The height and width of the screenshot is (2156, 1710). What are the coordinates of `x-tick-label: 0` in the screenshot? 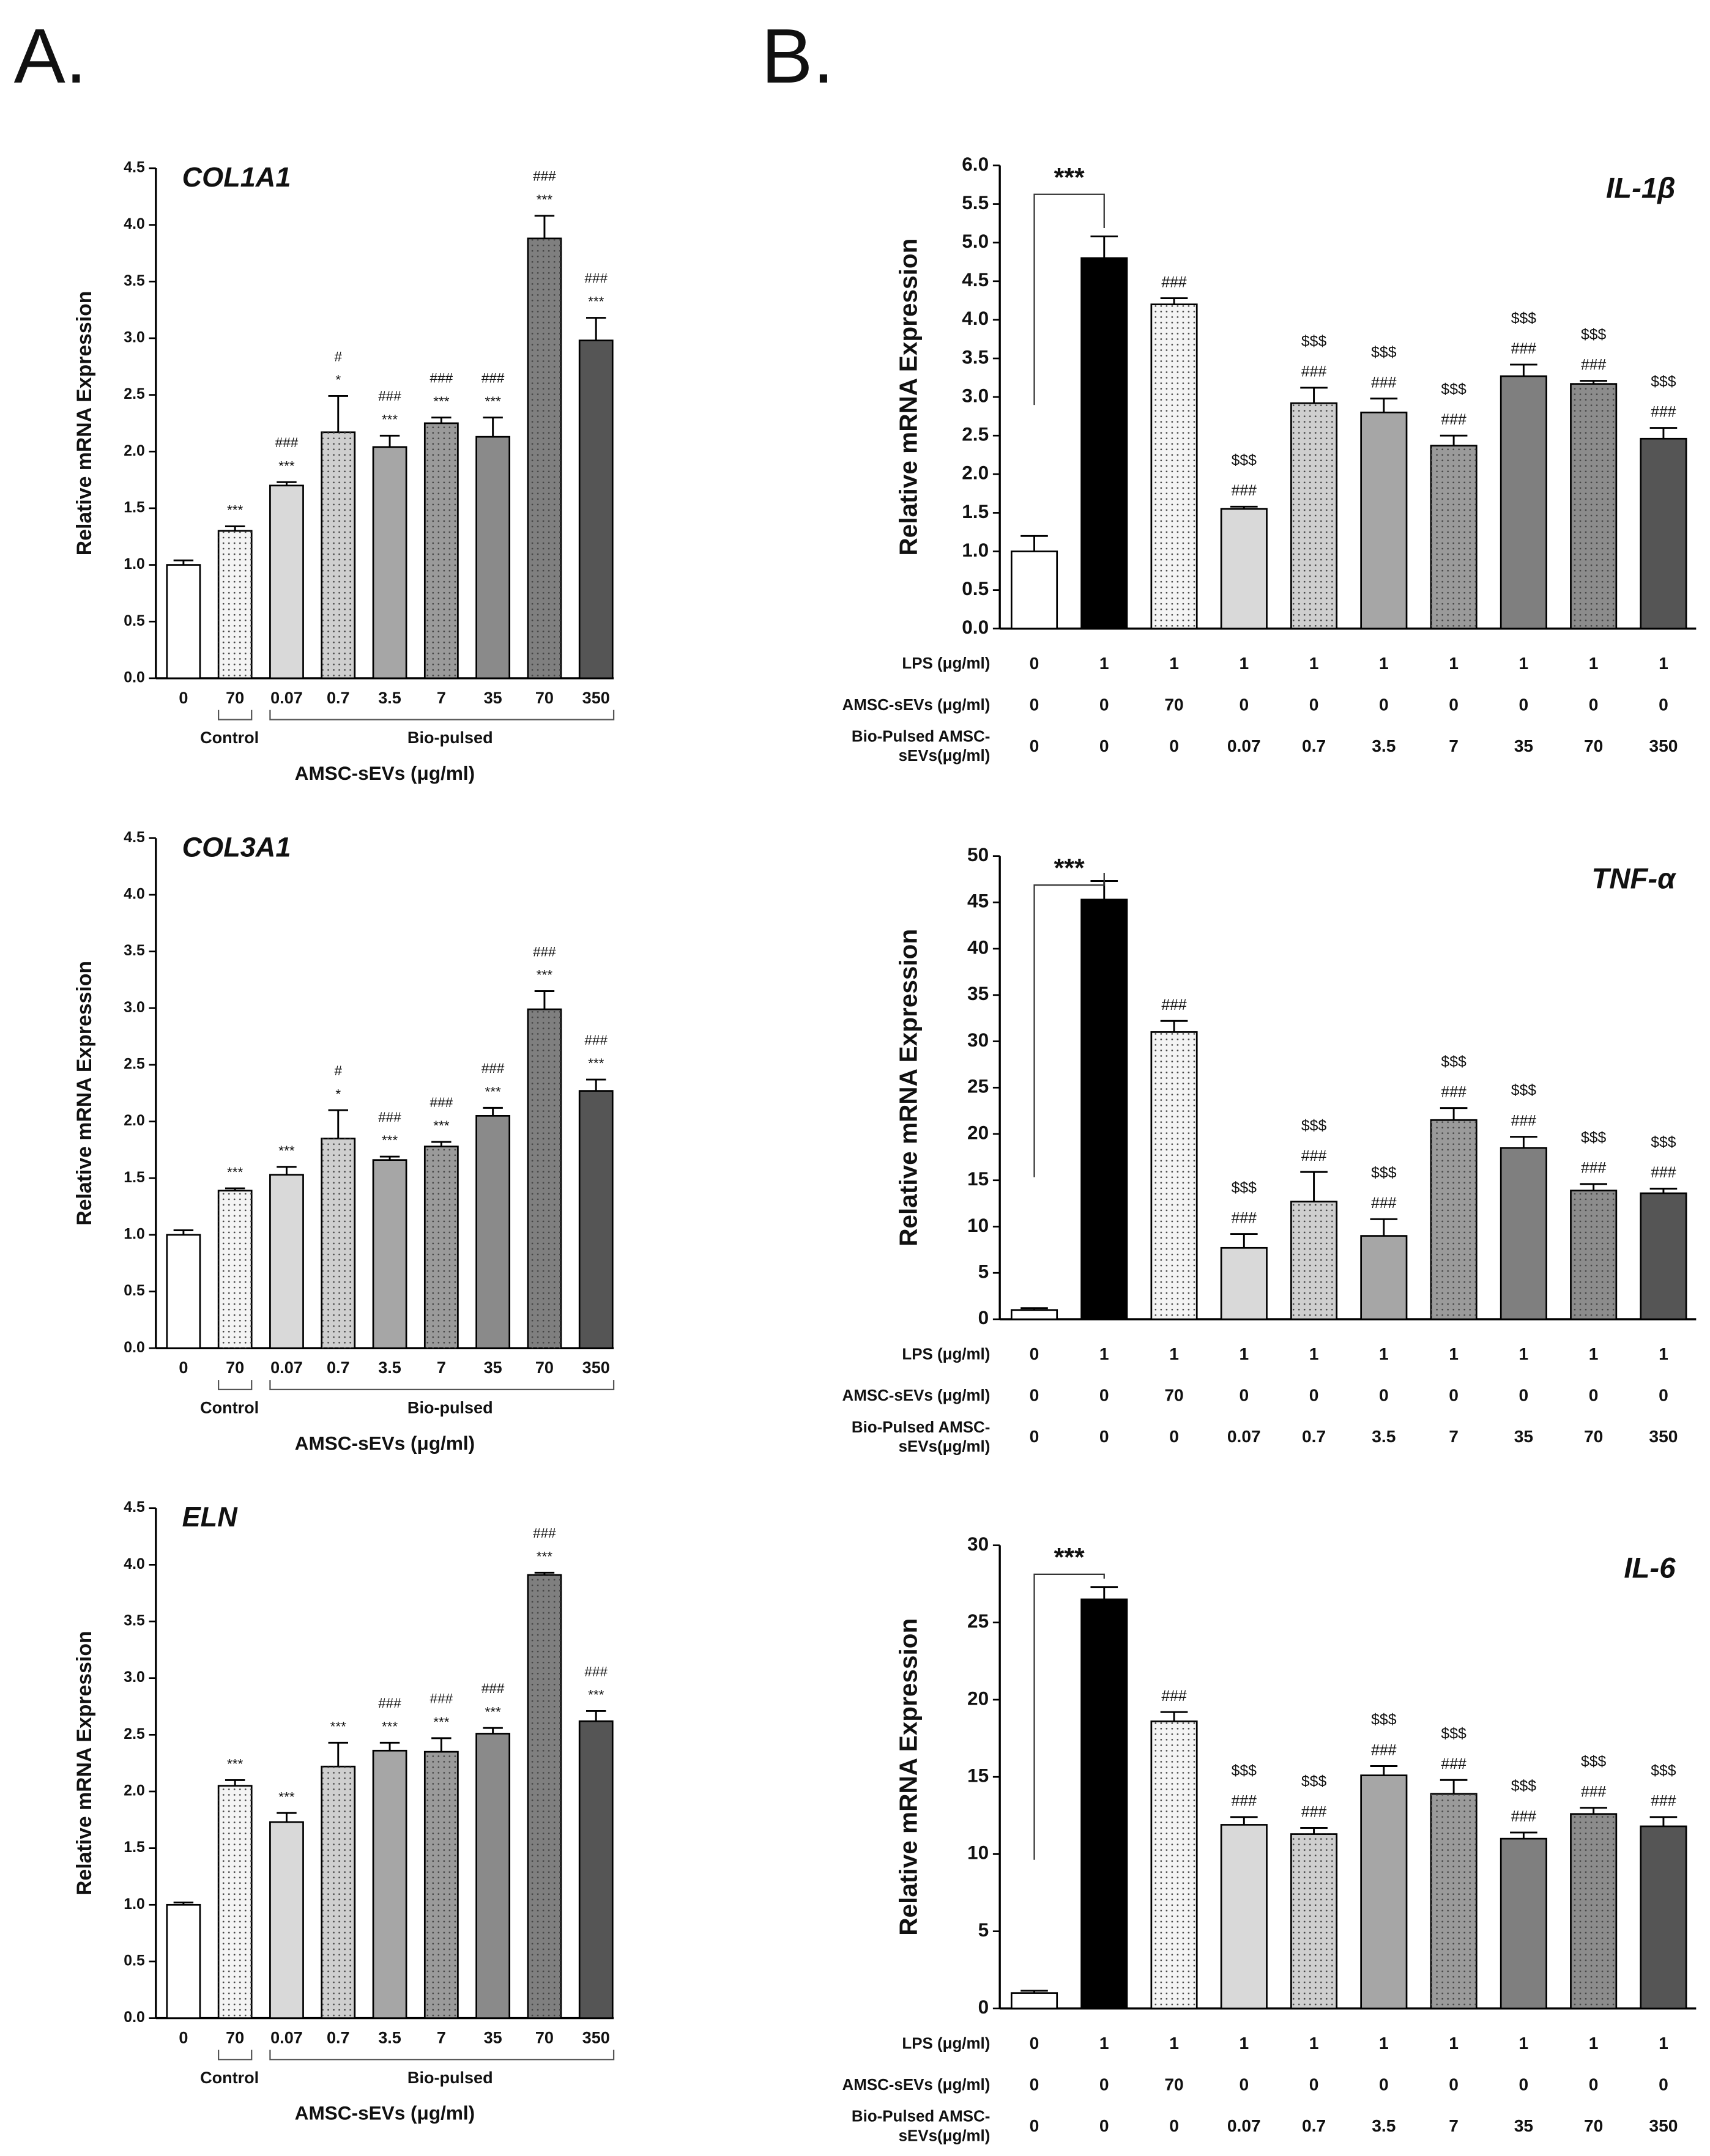 It's located at (184, 2038).